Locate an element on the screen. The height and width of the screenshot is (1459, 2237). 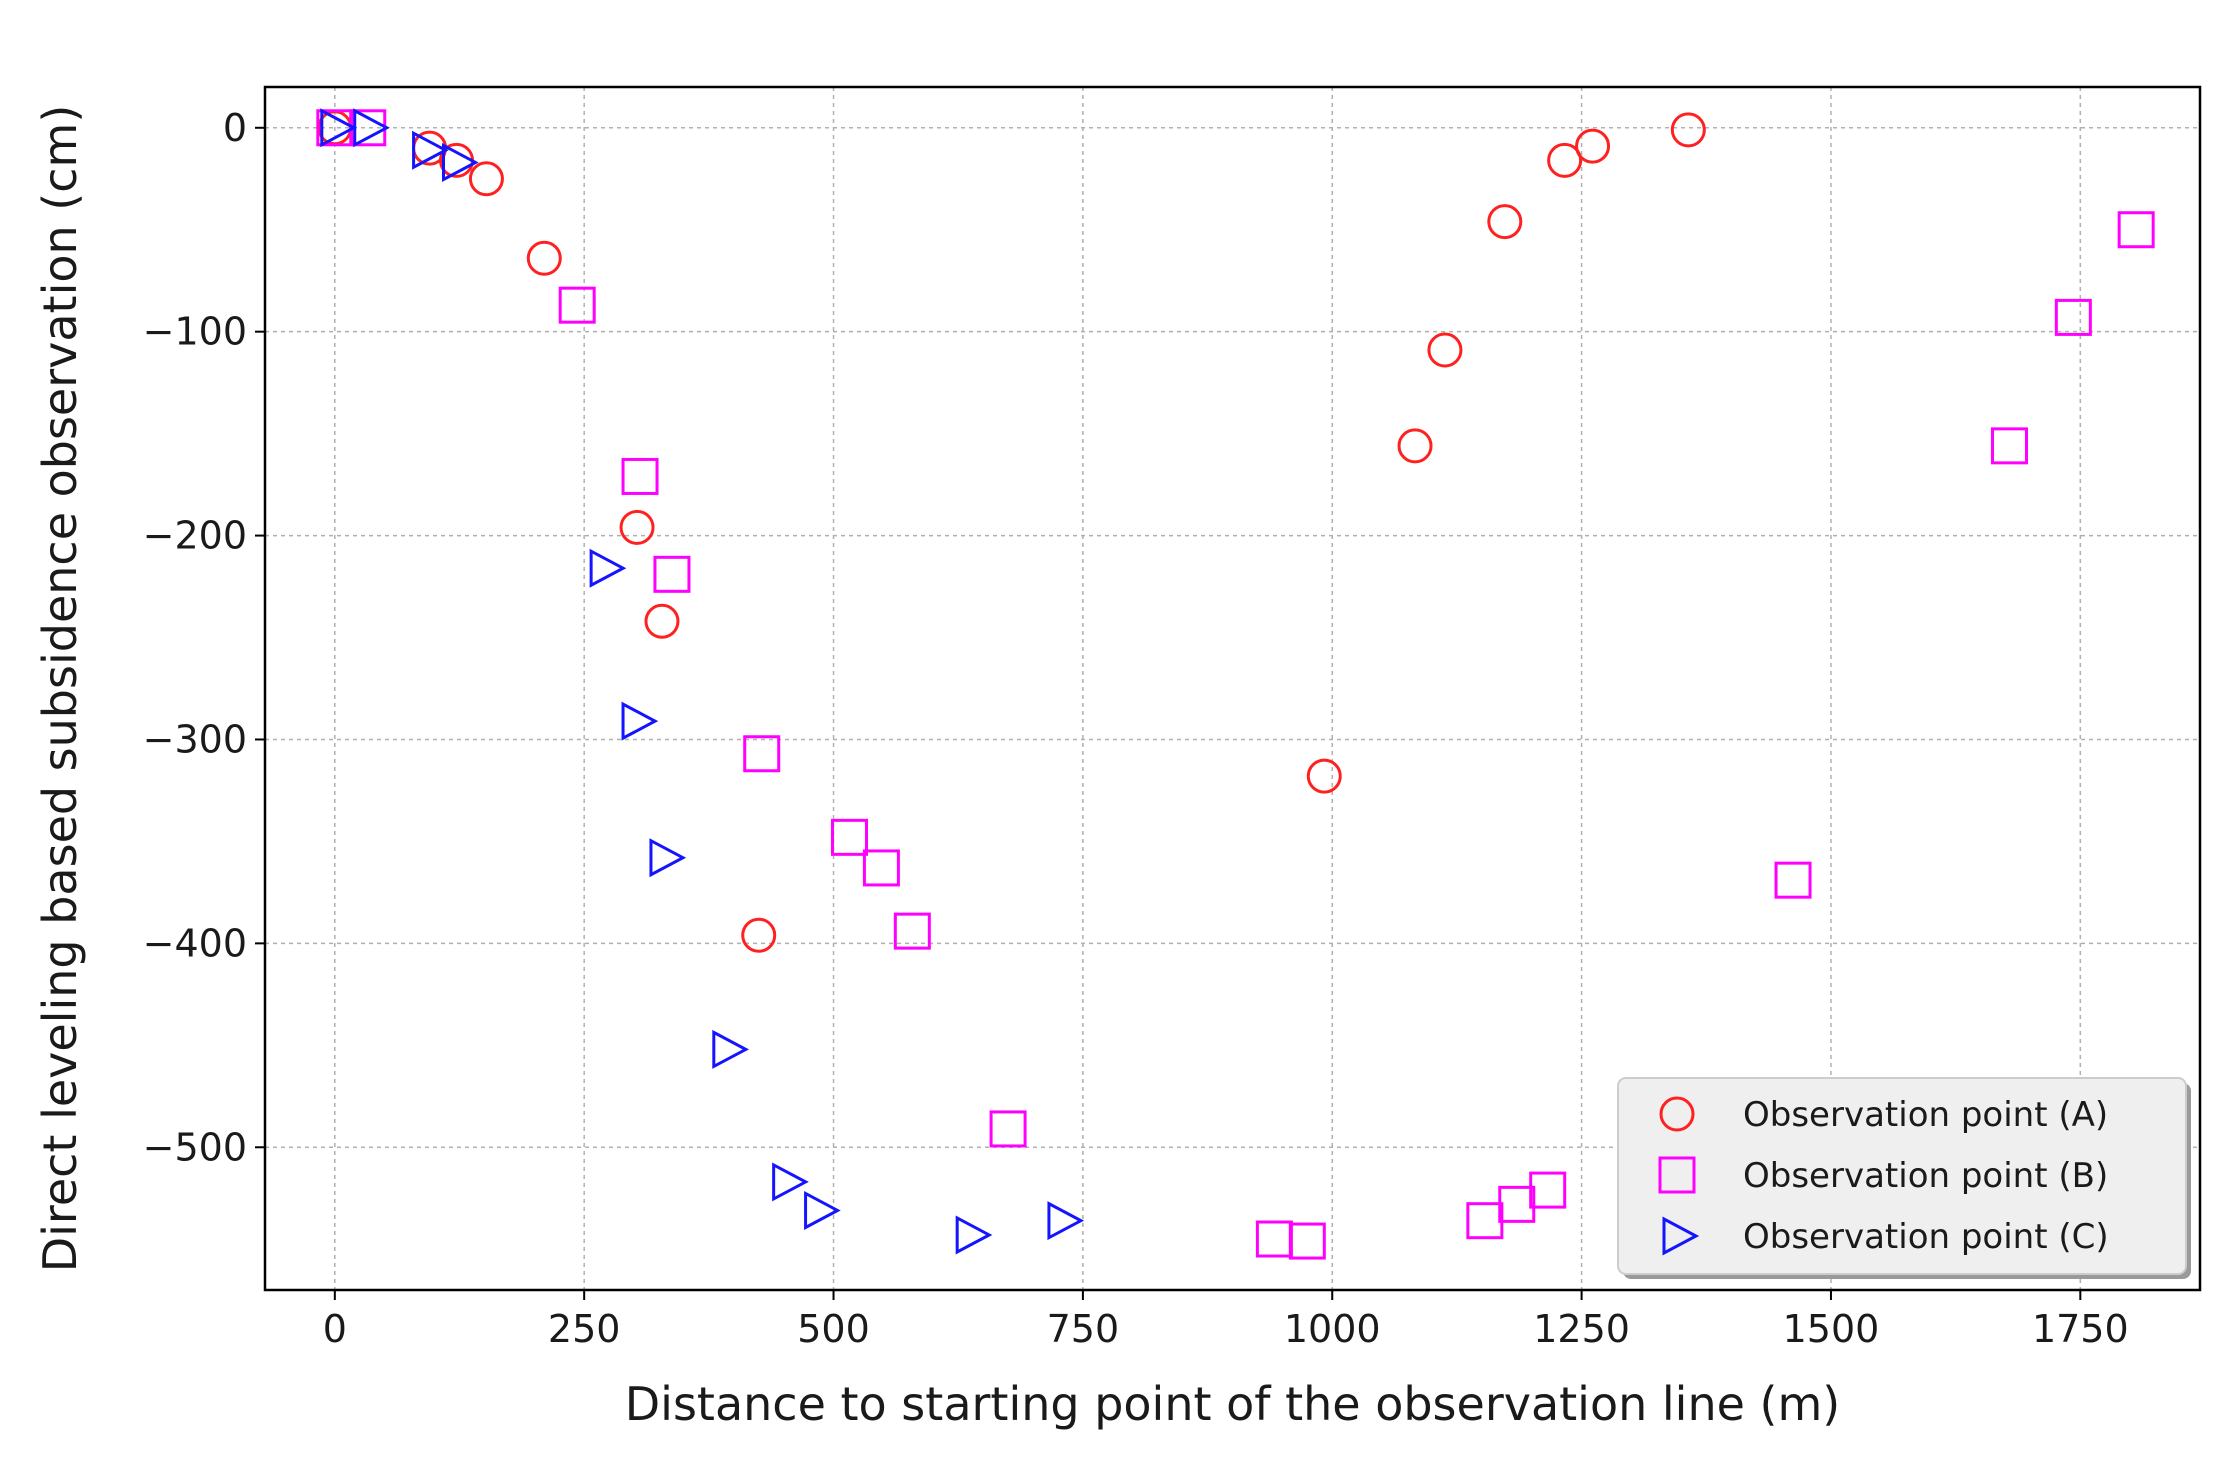
x-tick-label: 1250 is located at coordinates (1581, 1329).